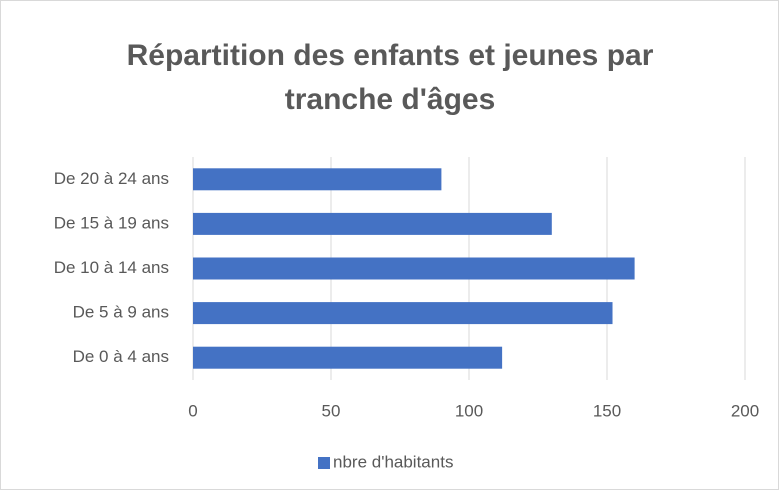 The width and height of the screenshot is (780, 491). I want to click on legend-swatch, so click(324, 463).